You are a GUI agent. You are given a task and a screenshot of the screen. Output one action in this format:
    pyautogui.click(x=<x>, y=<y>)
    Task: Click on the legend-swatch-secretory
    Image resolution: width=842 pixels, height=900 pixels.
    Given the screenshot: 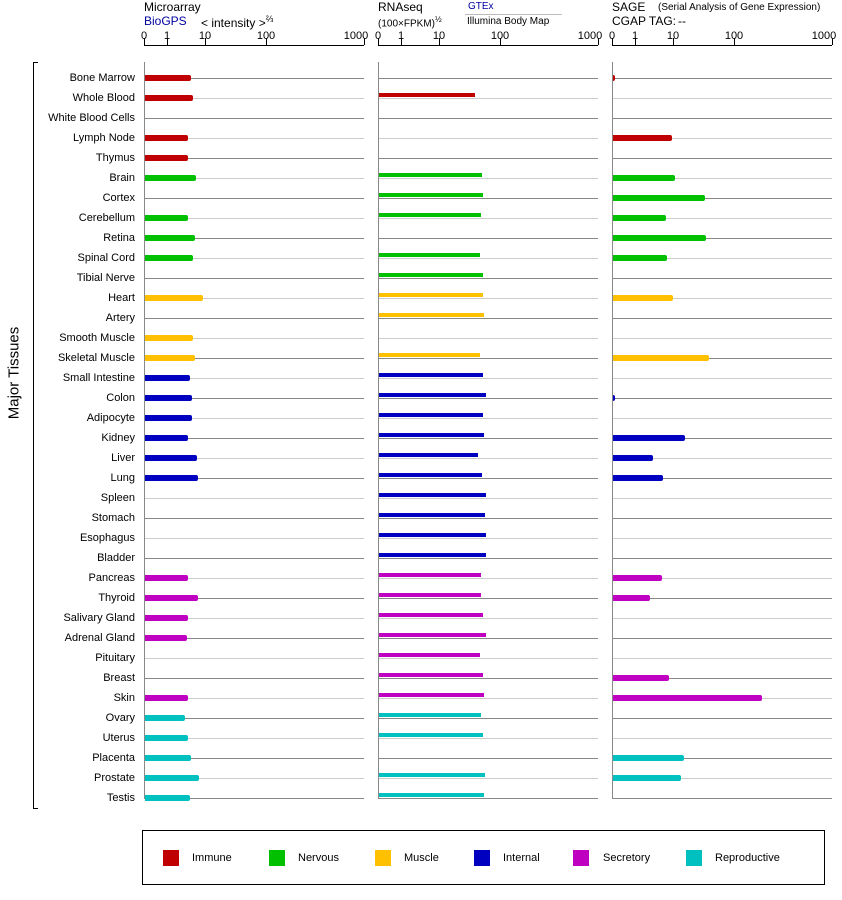 What is the action you would take?
    pyautogui.click(x=581, y=858)
    